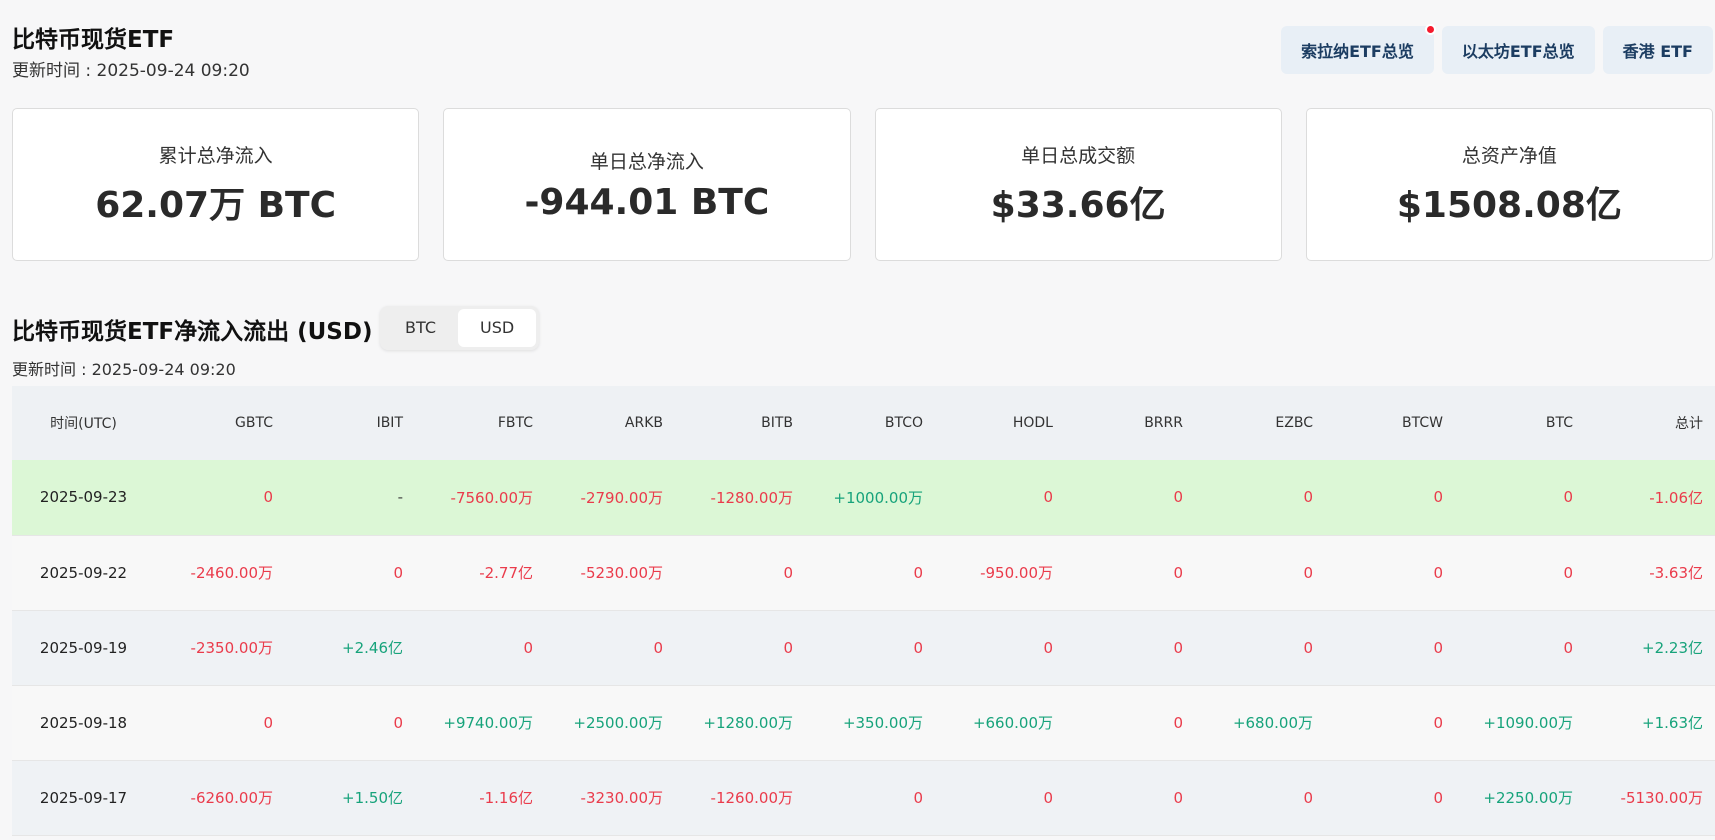 The height and width of the screenshot is (840, 1715). Describe the element at coordinates (870, 423) in the screenshot. I see `column-header: BTCO` at that location.